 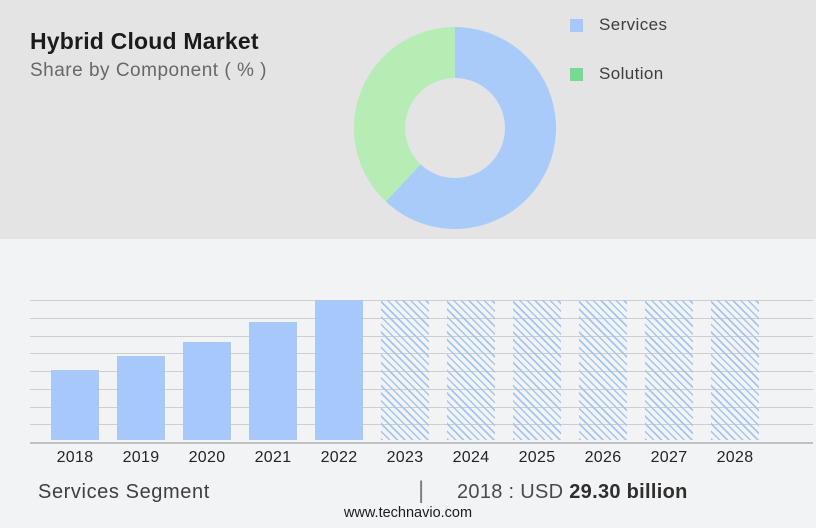 I want to click on bar-2021, so click(x=273, y=381).